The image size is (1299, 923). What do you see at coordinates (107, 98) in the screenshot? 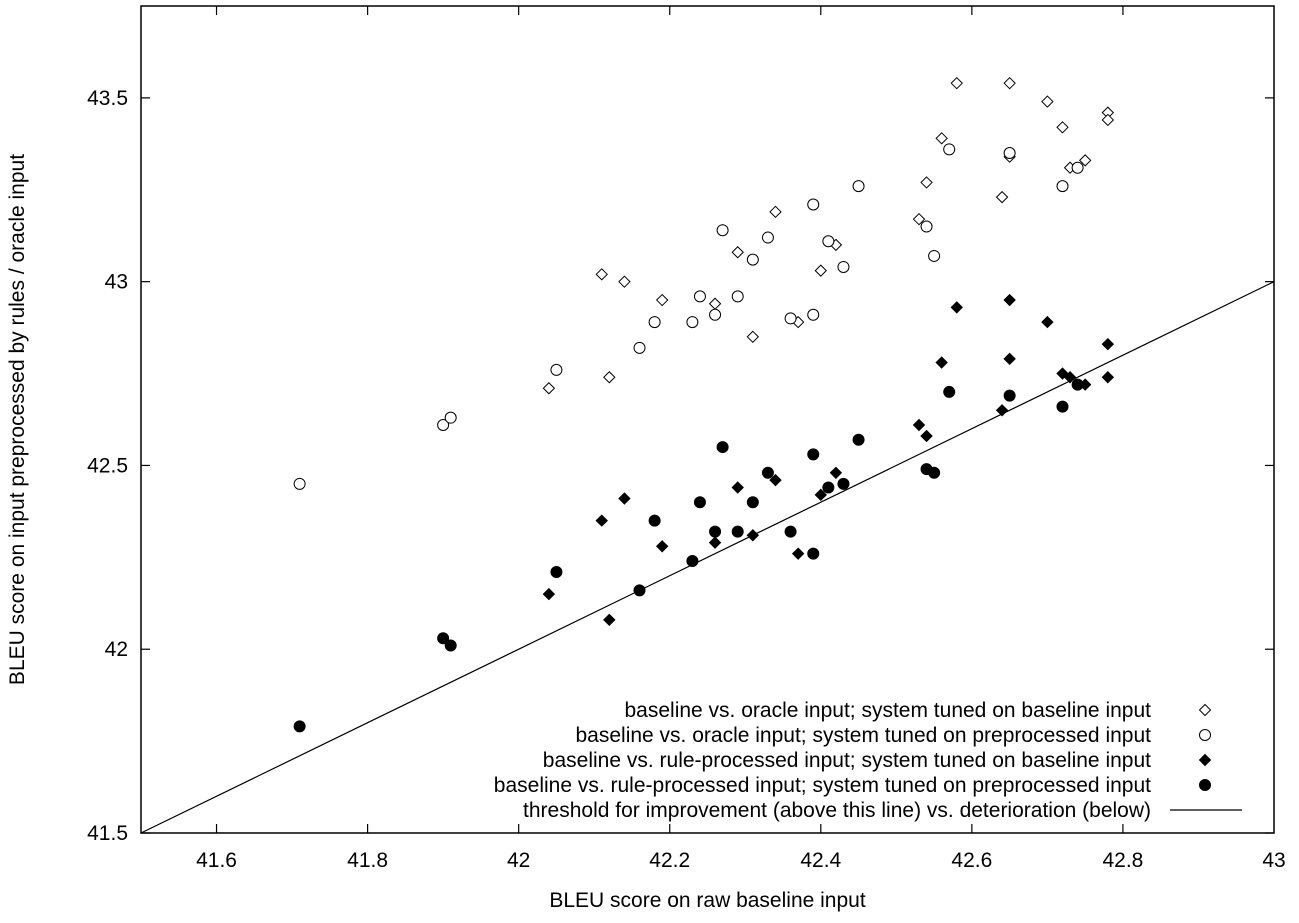
I see `y-tick-label: 43.5` at bounding box center [107, 98].